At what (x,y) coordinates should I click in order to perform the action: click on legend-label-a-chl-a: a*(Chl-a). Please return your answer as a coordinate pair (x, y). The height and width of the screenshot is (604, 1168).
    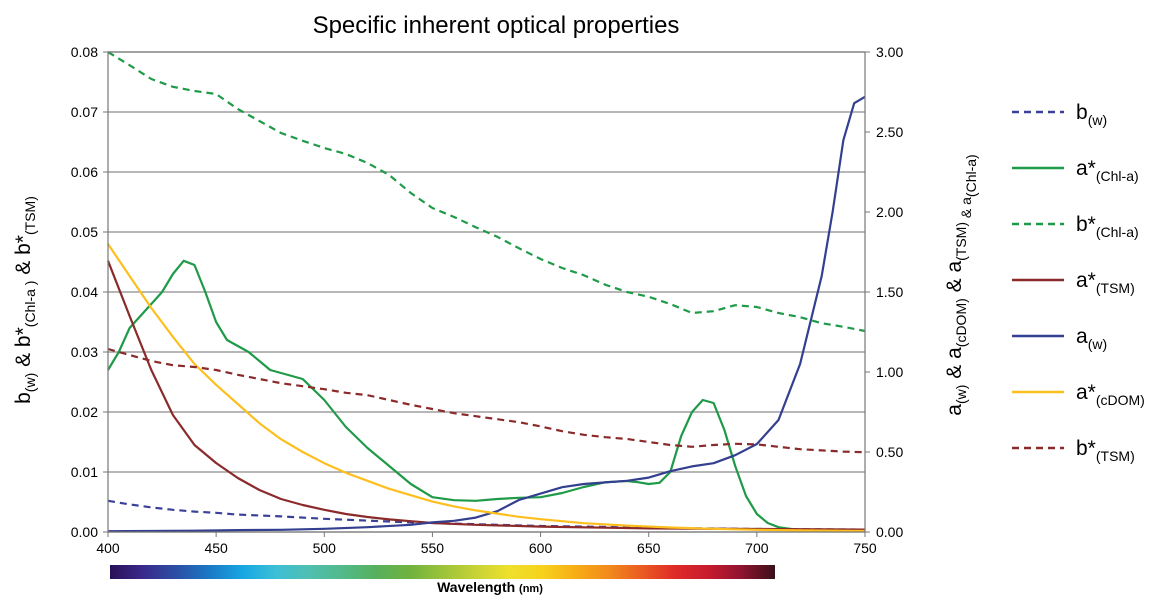
    Looking at the image, I should click on (1107, 170).